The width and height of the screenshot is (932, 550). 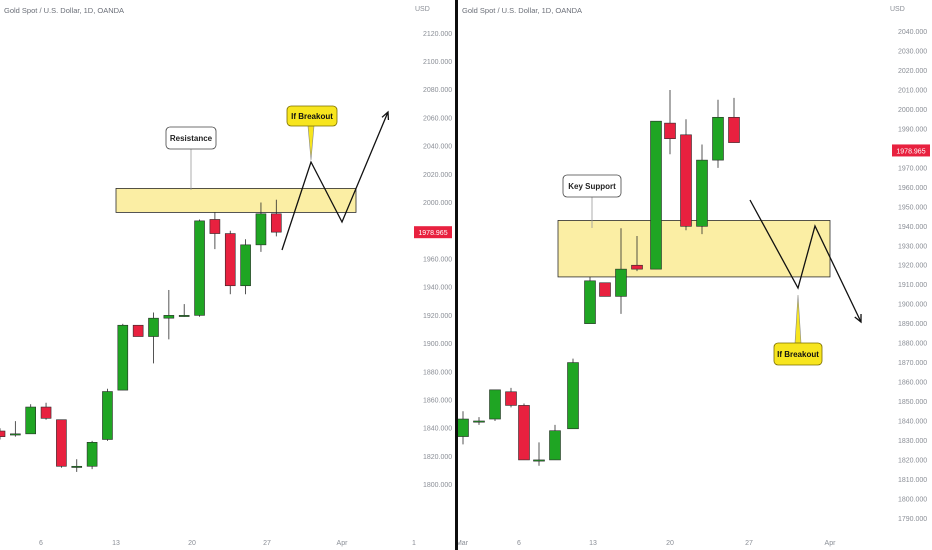 I want to click on zone-label-box, so click(x=592, y=186).